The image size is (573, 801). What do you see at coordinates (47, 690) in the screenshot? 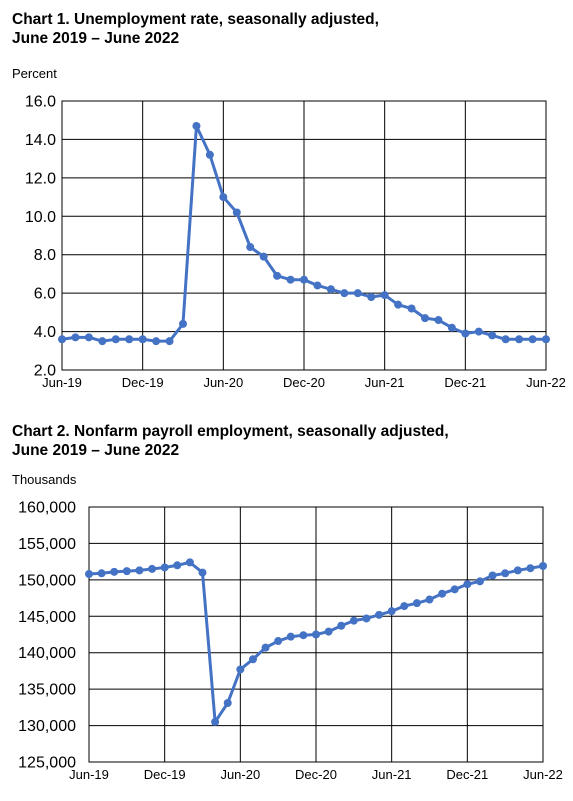
I see `y-tick-label: 135,000` at bounding box center [47, 690].